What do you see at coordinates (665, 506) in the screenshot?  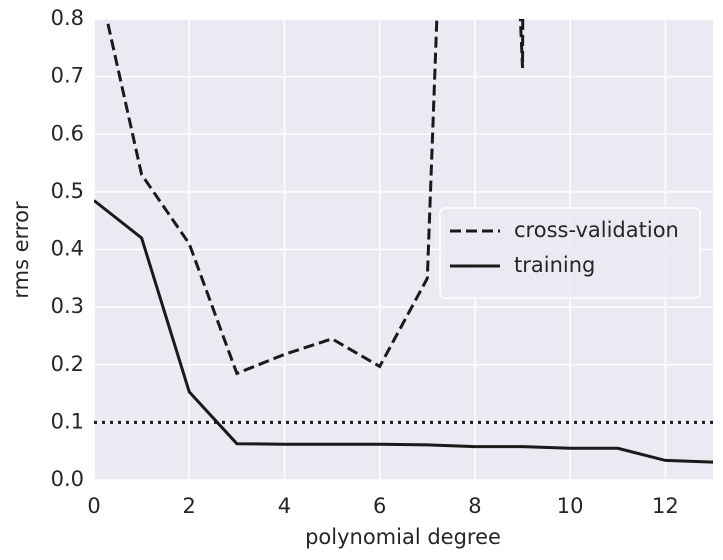 I see `x-tick-label: 12` at bounding box center [665, 506].